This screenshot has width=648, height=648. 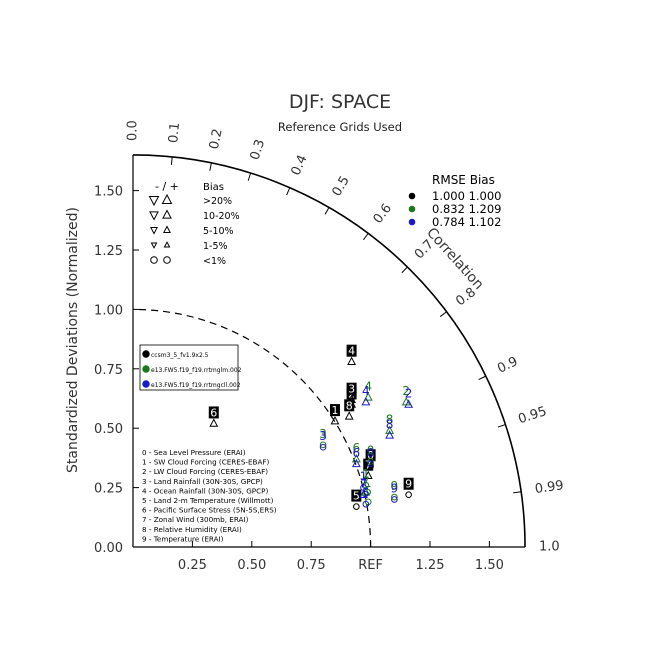 I want to click on variable-legend-item: 6 - Pacific Surface Stress (5N-5S,ERS), so click(x=209, y=510).